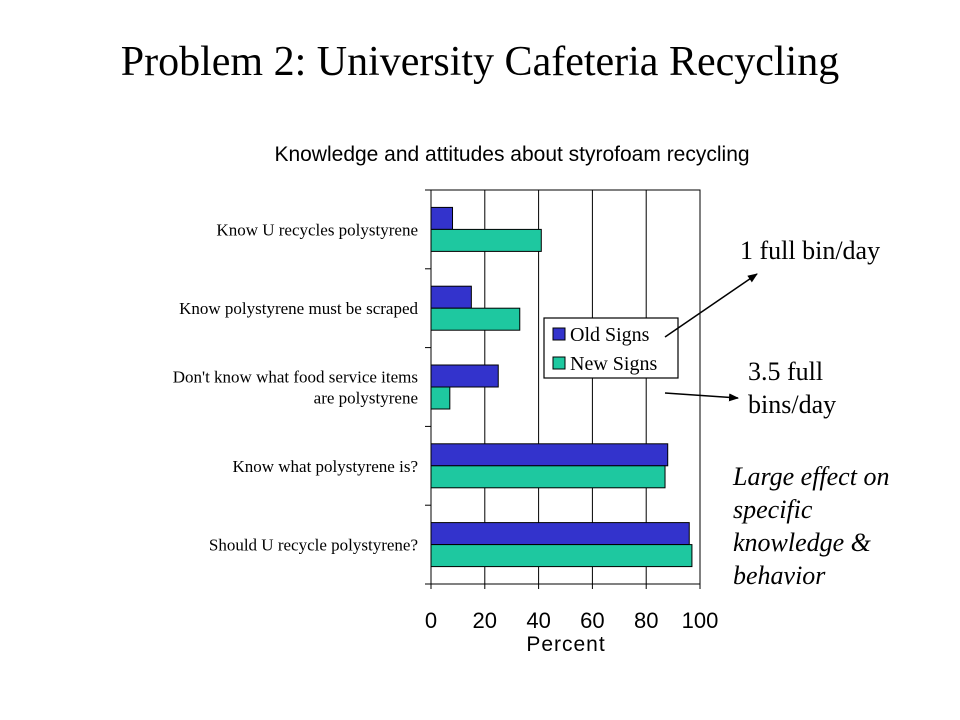 This screenshot has width=960, height=720. Describe the element at coordinates (613, 364) in the screenshot. I see `legend-label-new-signs: New Signs` at that location.